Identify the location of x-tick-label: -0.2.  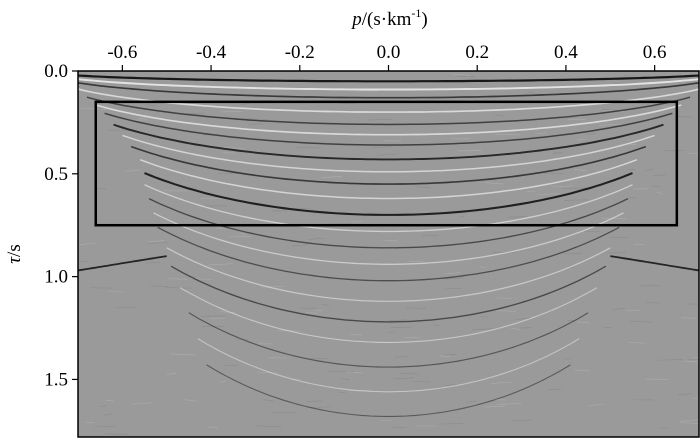
(300, 52).